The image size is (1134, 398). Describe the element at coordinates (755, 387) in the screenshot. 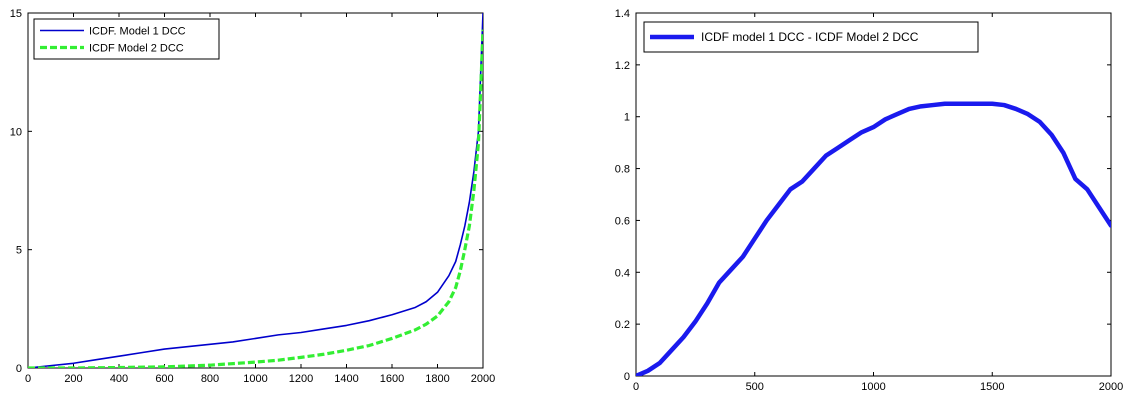

I see `x-tick-label: 500` at that location.